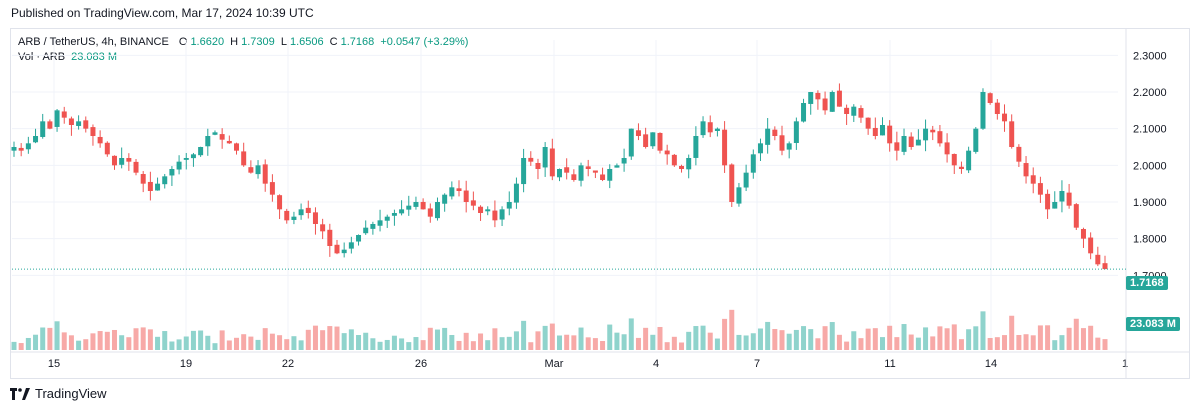 This screenshot has height=412, width=1200. What do you see at coordinates (58, 393) in the screenshot?
I see `tradingview-footer: TradingView` at bounding box center [58, 393].